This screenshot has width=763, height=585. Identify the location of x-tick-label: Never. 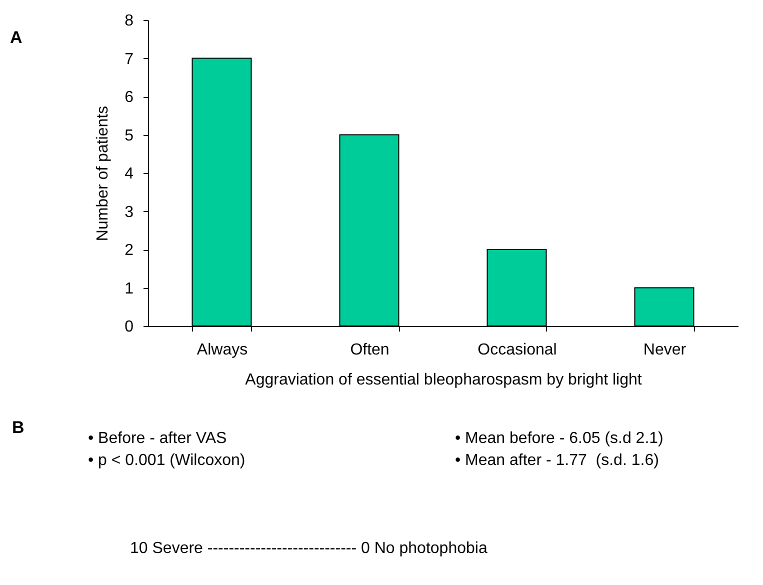
(665, 350).